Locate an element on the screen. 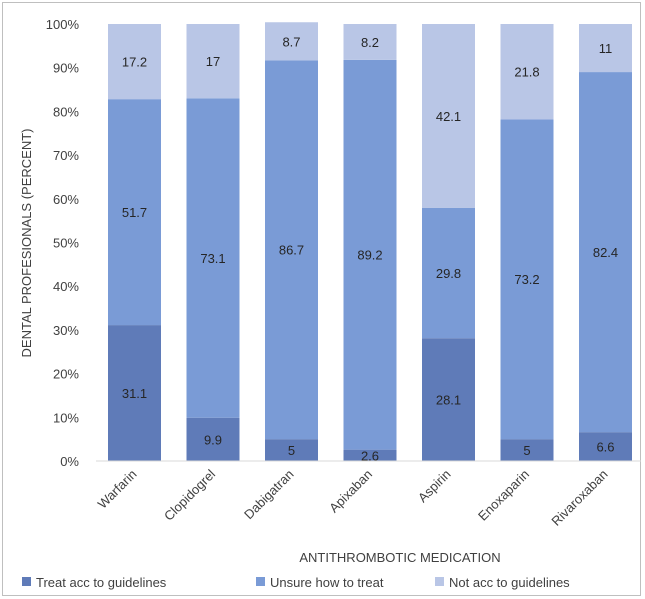 This screenshot has width=645, height=599. data-label: 2.6 is located at coordinates (370, 455).